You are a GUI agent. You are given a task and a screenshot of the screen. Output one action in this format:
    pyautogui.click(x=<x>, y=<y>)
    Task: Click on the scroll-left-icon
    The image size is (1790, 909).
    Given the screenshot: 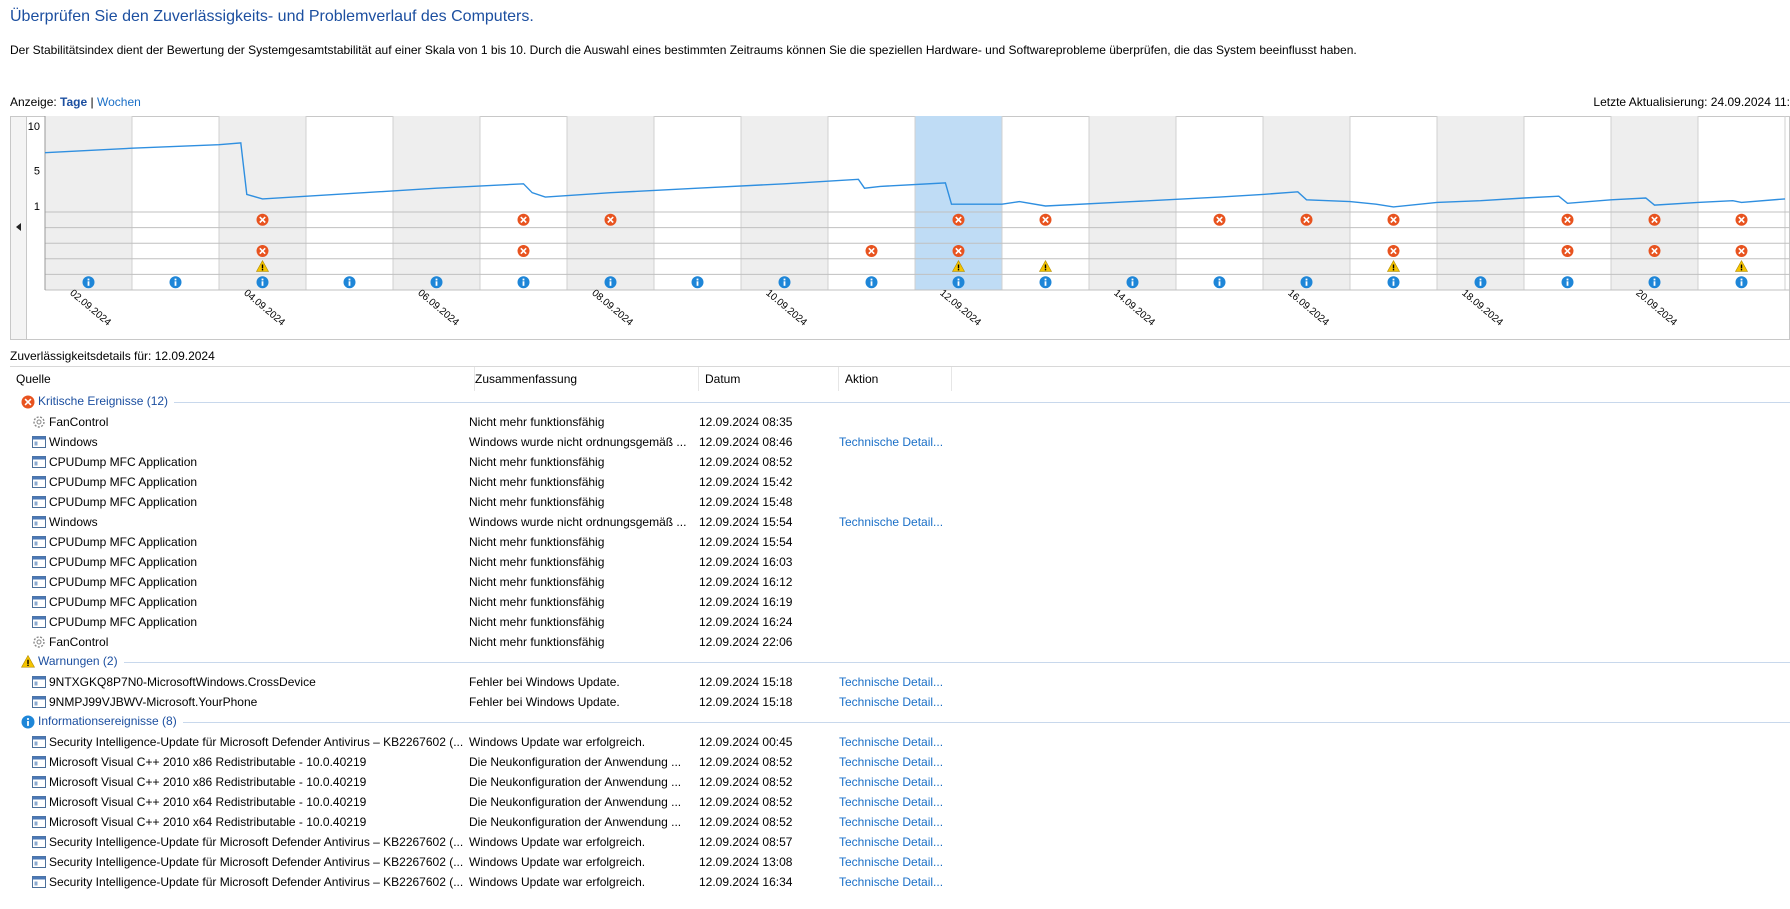 What is the action you would take?
    pyautogui.click(x=18, y=227)
    